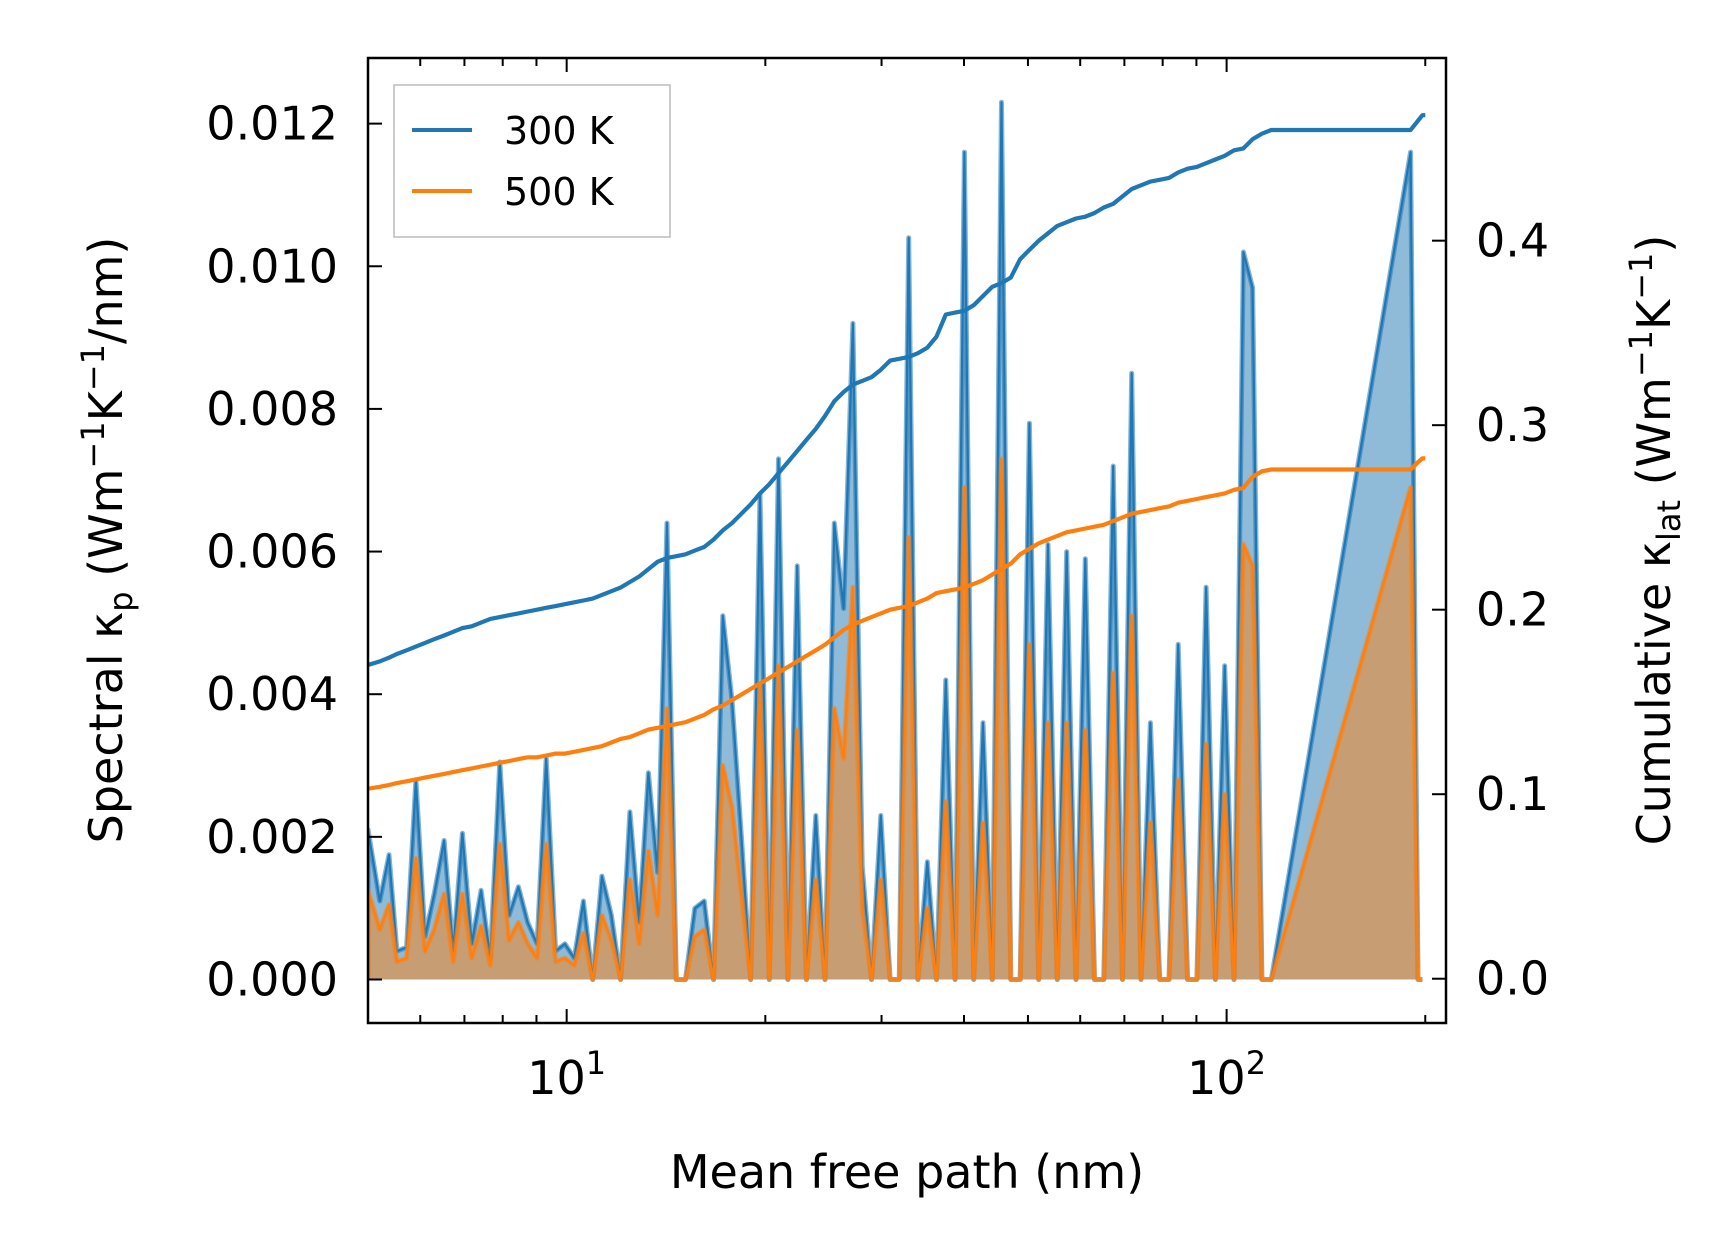  Describe the element at coordinates (559, 192) in the screenshot. I see `legend-label-500k: 500 K` at that location.